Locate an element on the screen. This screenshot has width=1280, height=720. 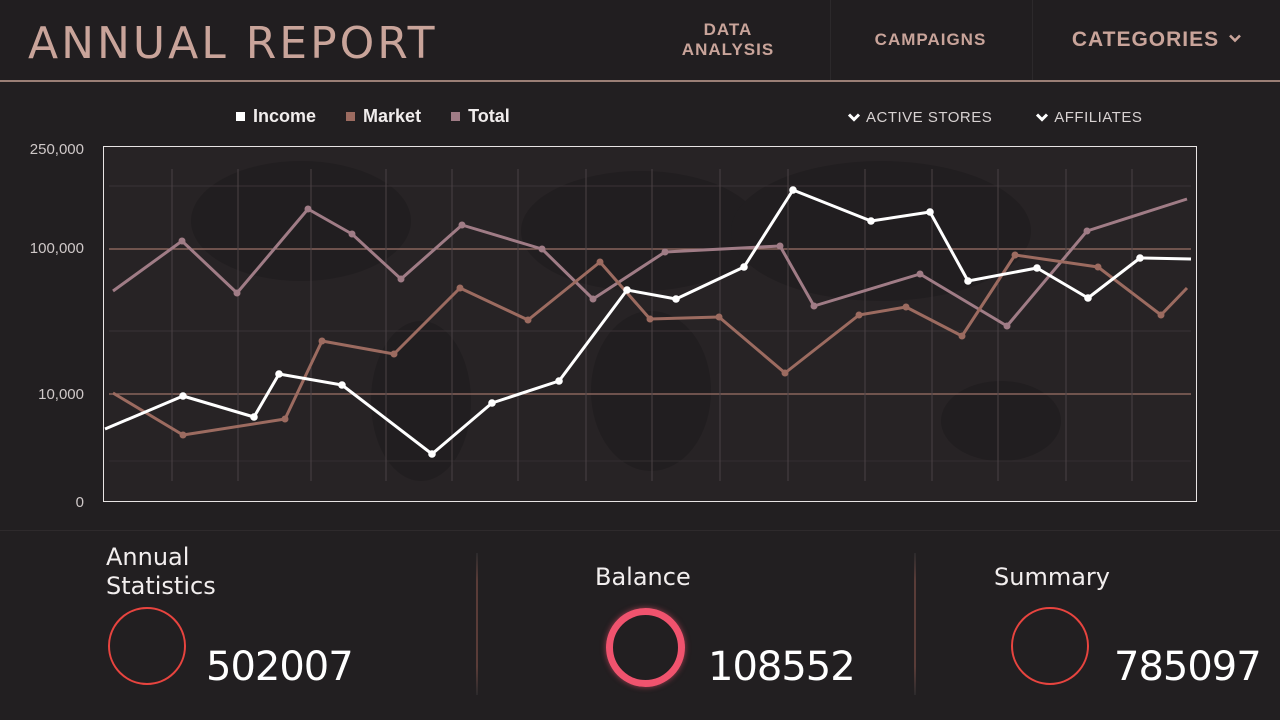
stat-summary-value: 785097 is located at coordinates (1188, 667).